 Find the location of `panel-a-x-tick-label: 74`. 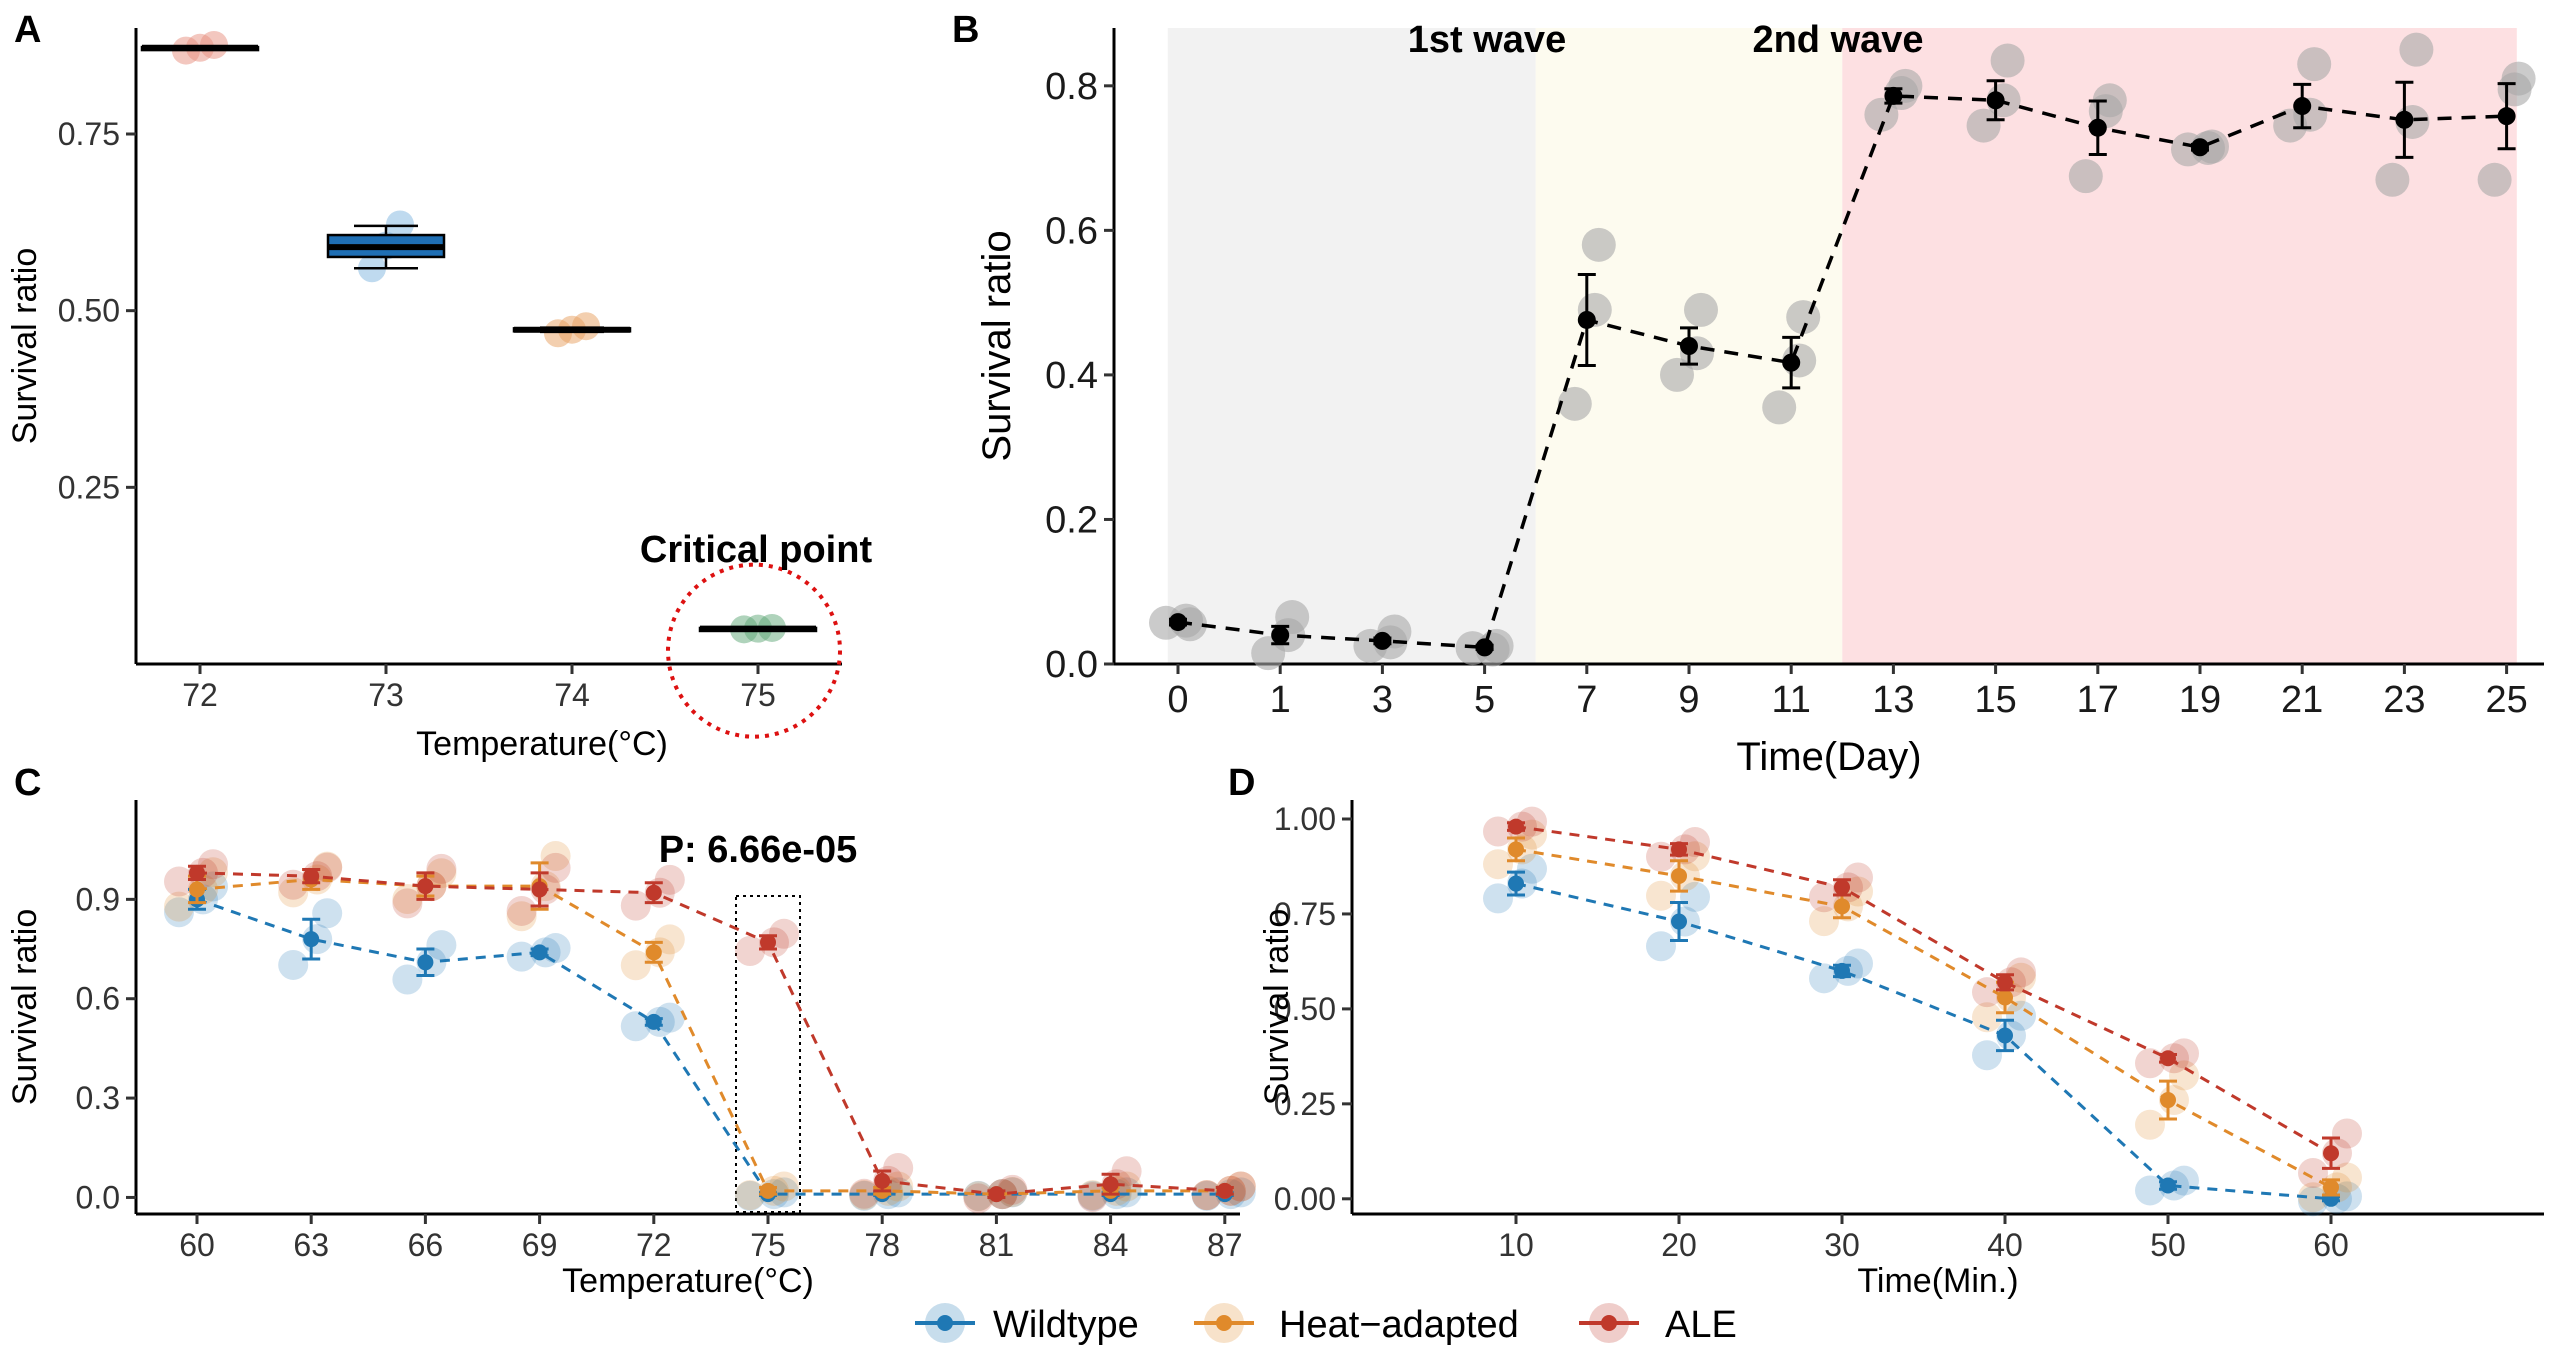

panel-a-x-tick-label: 74 is located at coordinates (572, 695).